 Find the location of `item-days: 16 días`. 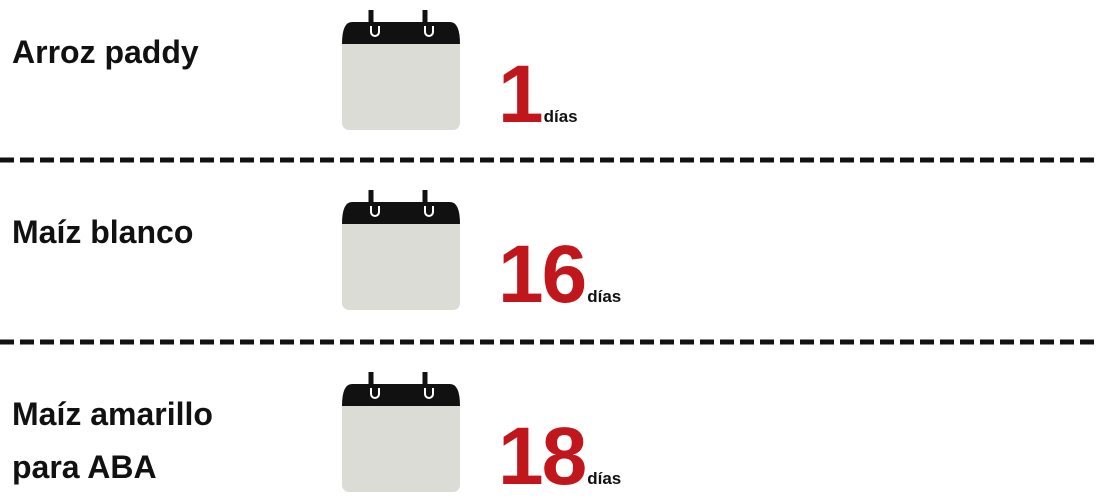

item-days: 16 días is located at coordinates (559, 275).